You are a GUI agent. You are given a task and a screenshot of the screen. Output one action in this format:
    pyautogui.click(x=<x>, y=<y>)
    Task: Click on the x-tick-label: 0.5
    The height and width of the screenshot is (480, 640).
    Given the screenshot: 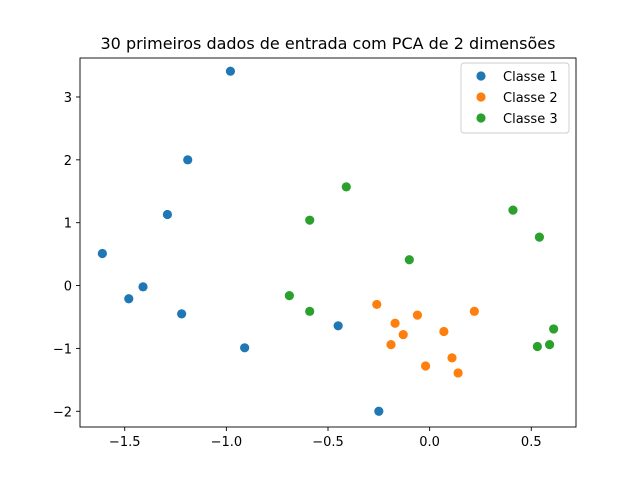 What is the action you would take?
    pyautogui.click(x=531, y=442)
    